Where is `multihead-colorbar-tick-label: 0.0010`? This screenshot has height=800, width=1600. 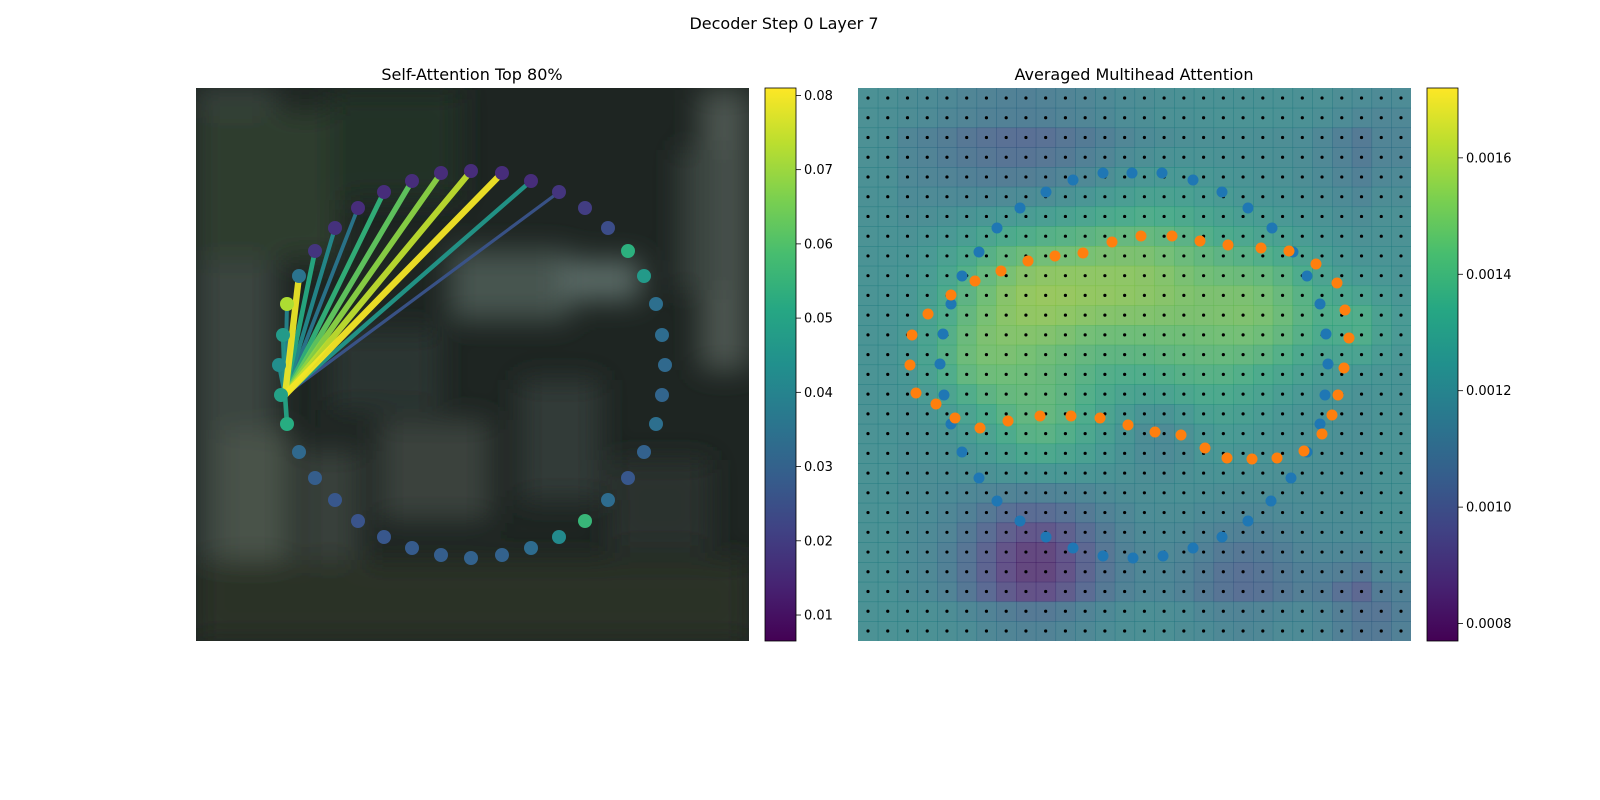
multihead-colorbar-tick-label: 0.0010 is located at coordinates (1489, 508).